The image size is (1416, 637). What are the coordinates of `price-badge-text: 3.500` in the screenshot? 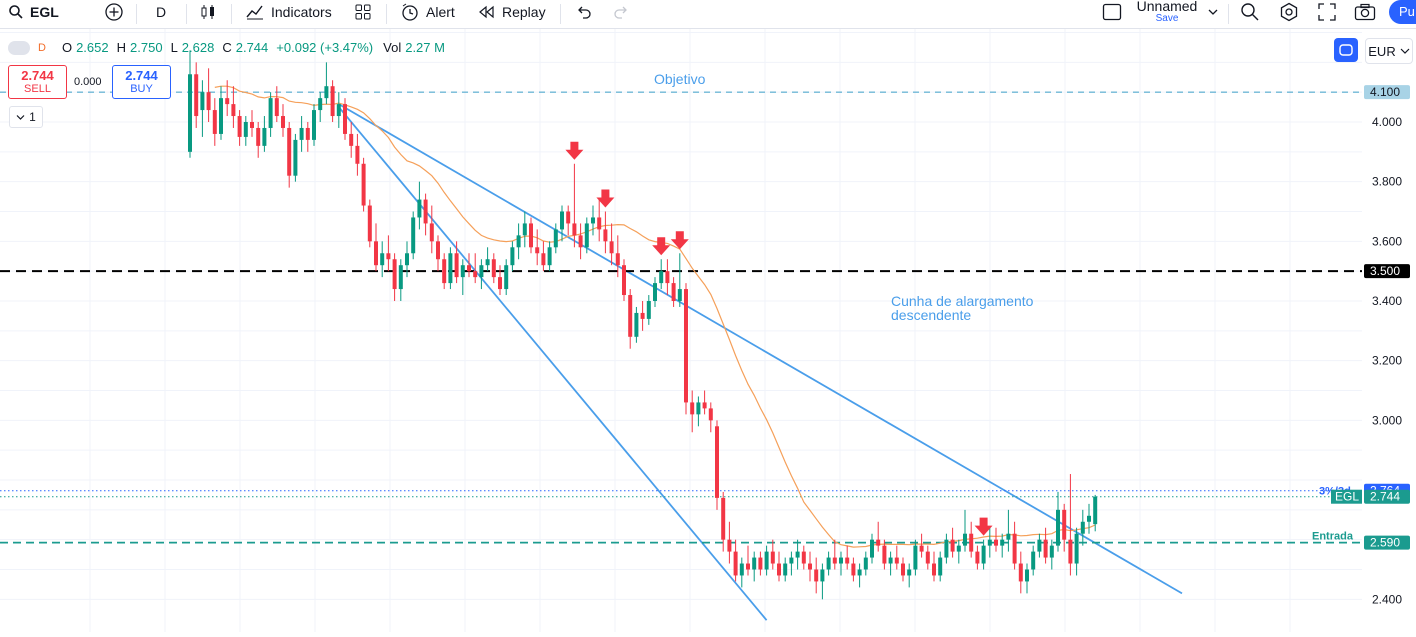 It's located at (1385, 271).